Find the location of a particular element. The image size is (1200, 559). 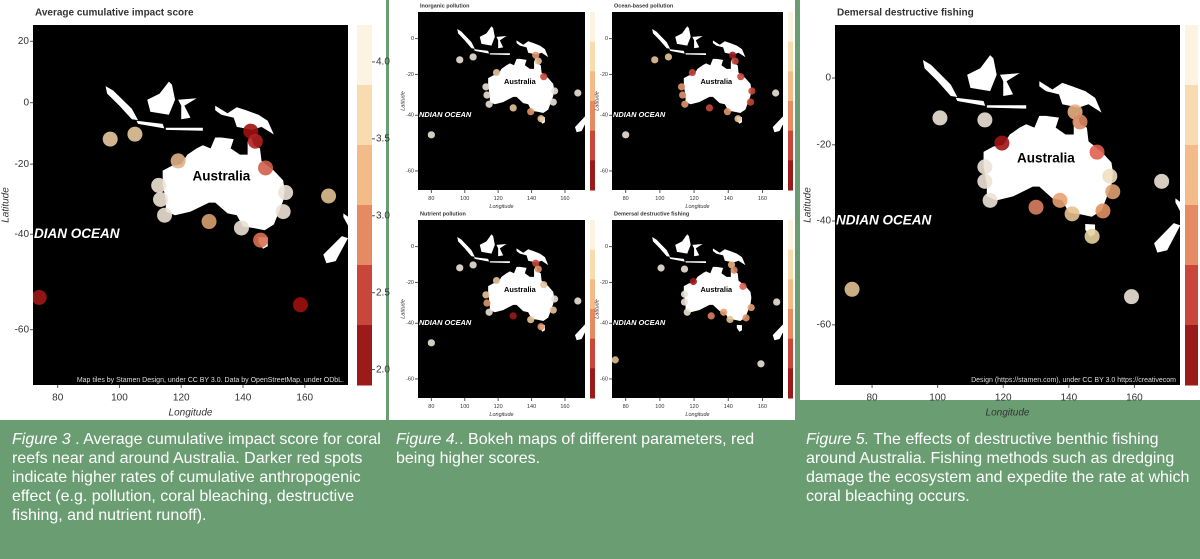

map: Australia DIAN OCEAN is located at coordinates (190, 197).